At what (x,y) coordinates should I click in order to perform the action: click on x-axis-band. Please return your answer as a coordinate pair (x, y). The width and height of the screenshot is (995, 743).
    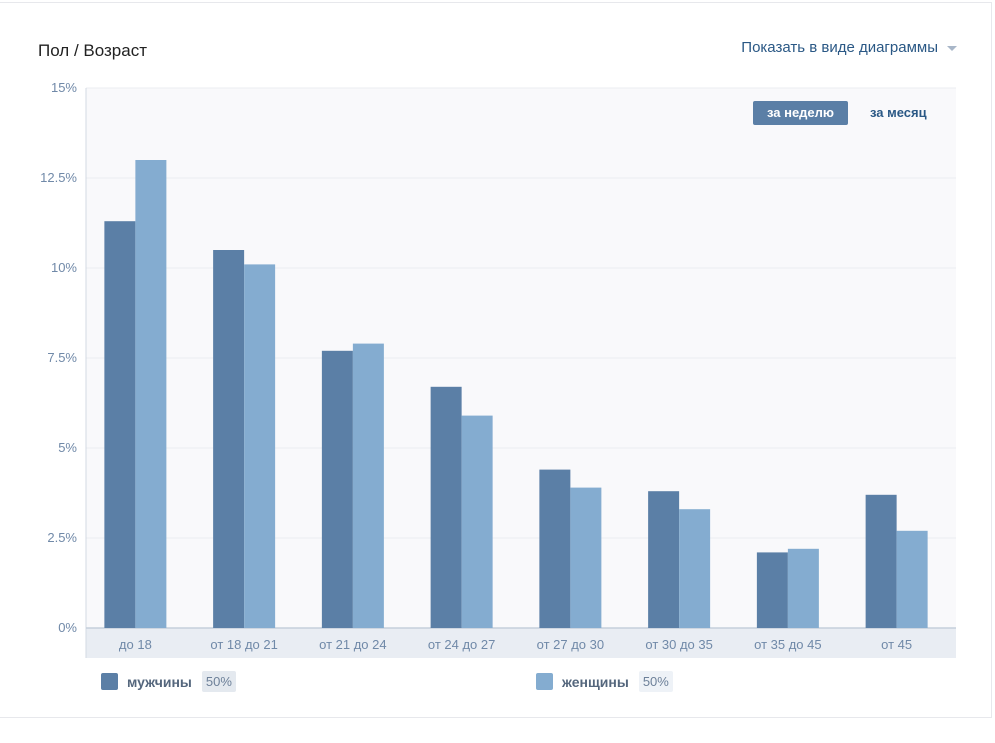
    Looking at the image, I should click on (521, 643).